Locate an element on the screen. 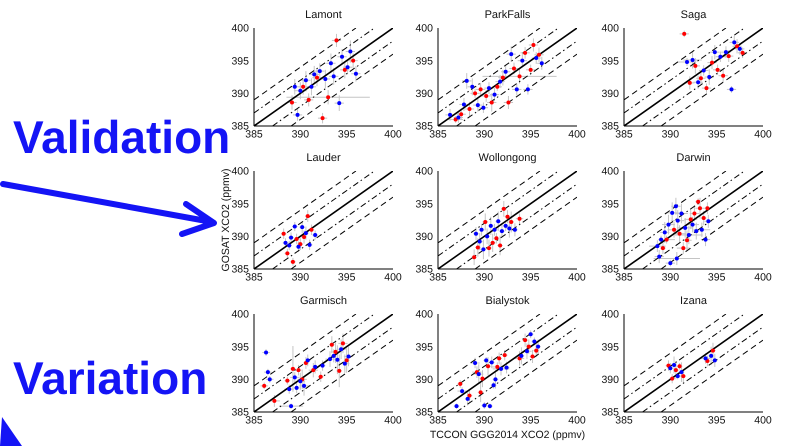 The width and height of the screenshot is (788, 448). chart-title: ParkFalls is located at coordinates (508, 15).